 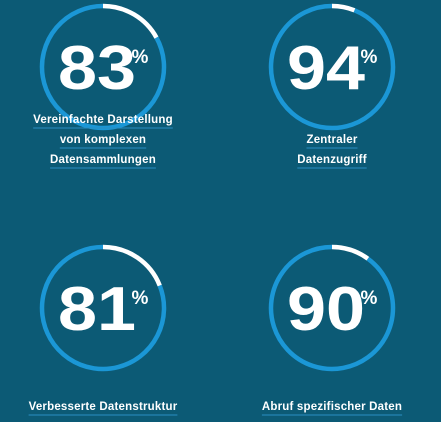 I want to click on stat-block: 90% Abruf spezifischer Daten, so click(x=332, y=330).